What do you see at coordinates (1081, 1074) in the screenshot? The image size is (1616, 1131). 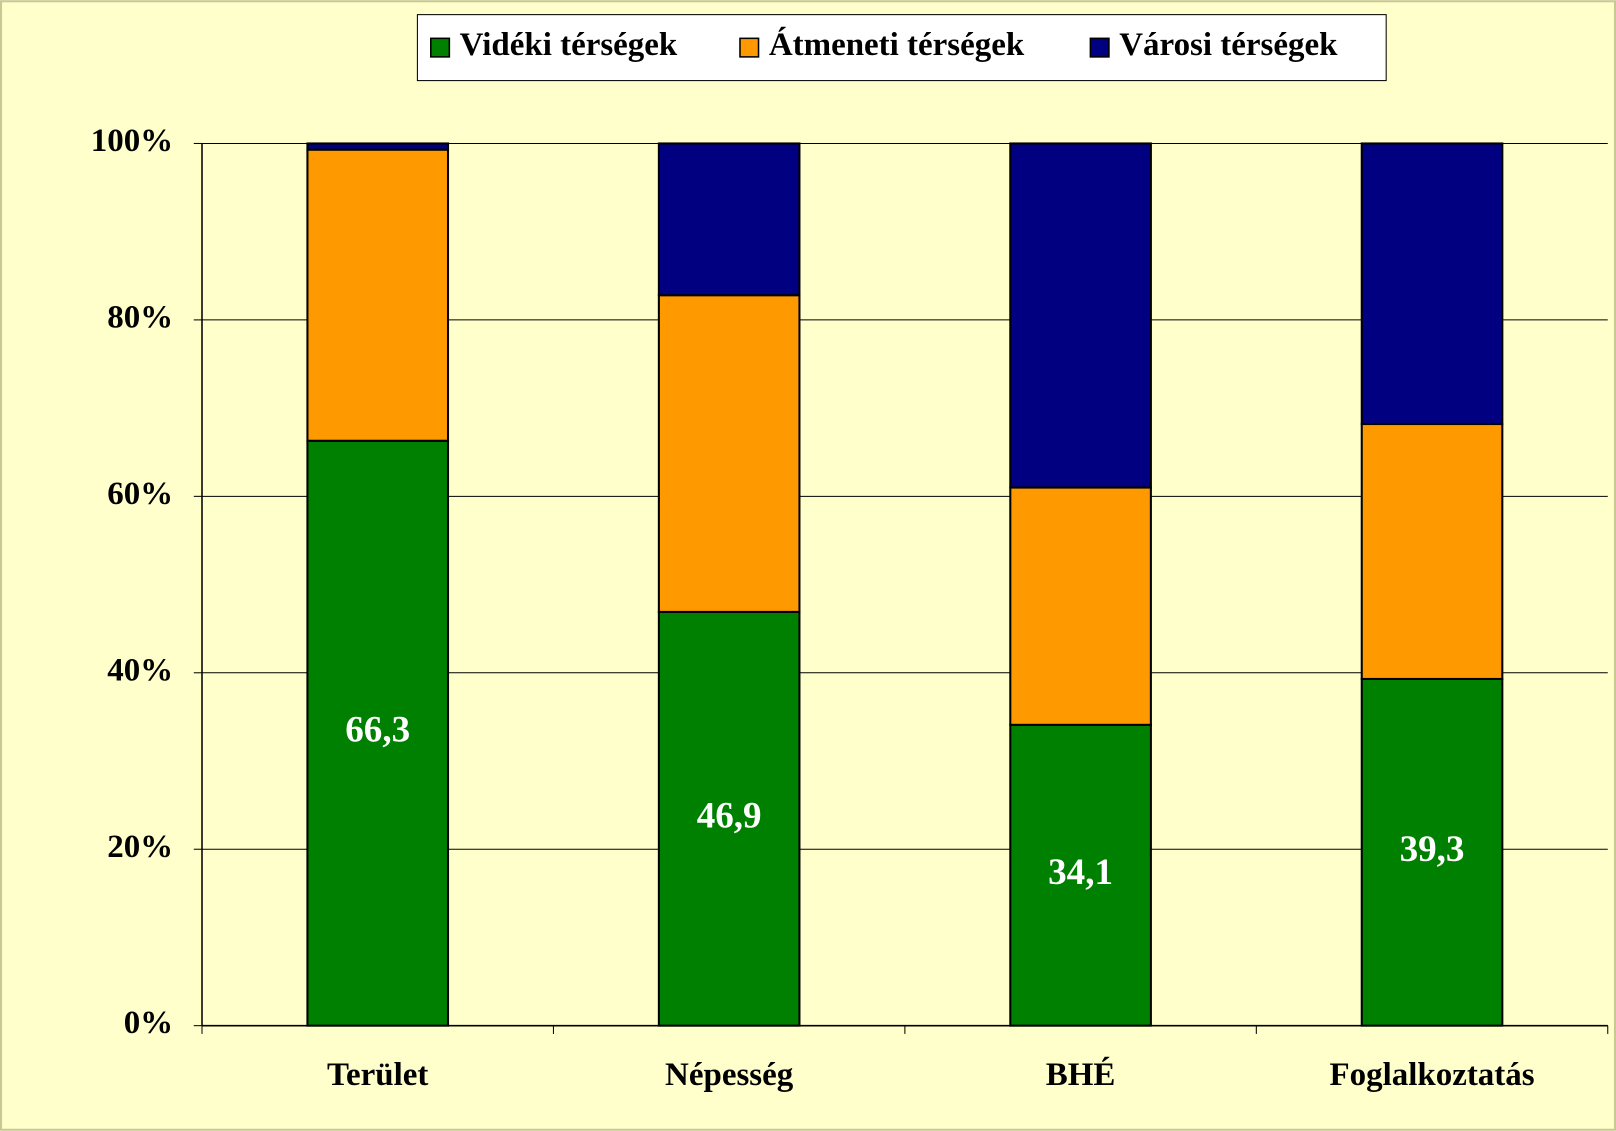 I see `x-tick-label: BHÉ` at bounding box center [1081, 1074].